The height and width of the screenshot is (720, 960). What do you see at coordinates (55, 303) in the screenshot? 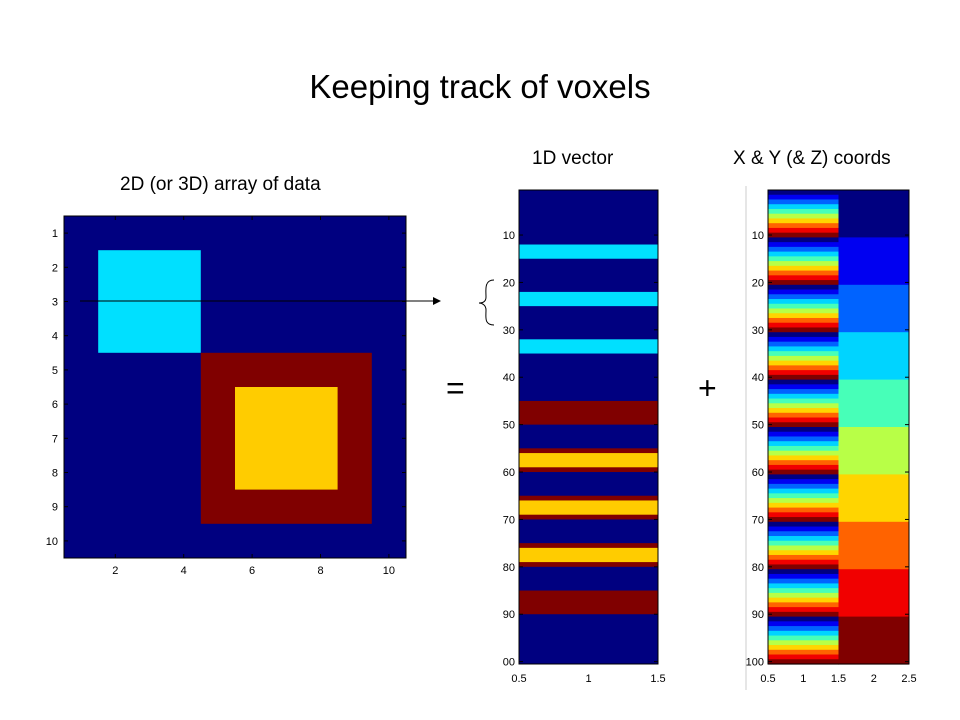
I see `array-ytick-label: 3` at bounding box center [55, 303].